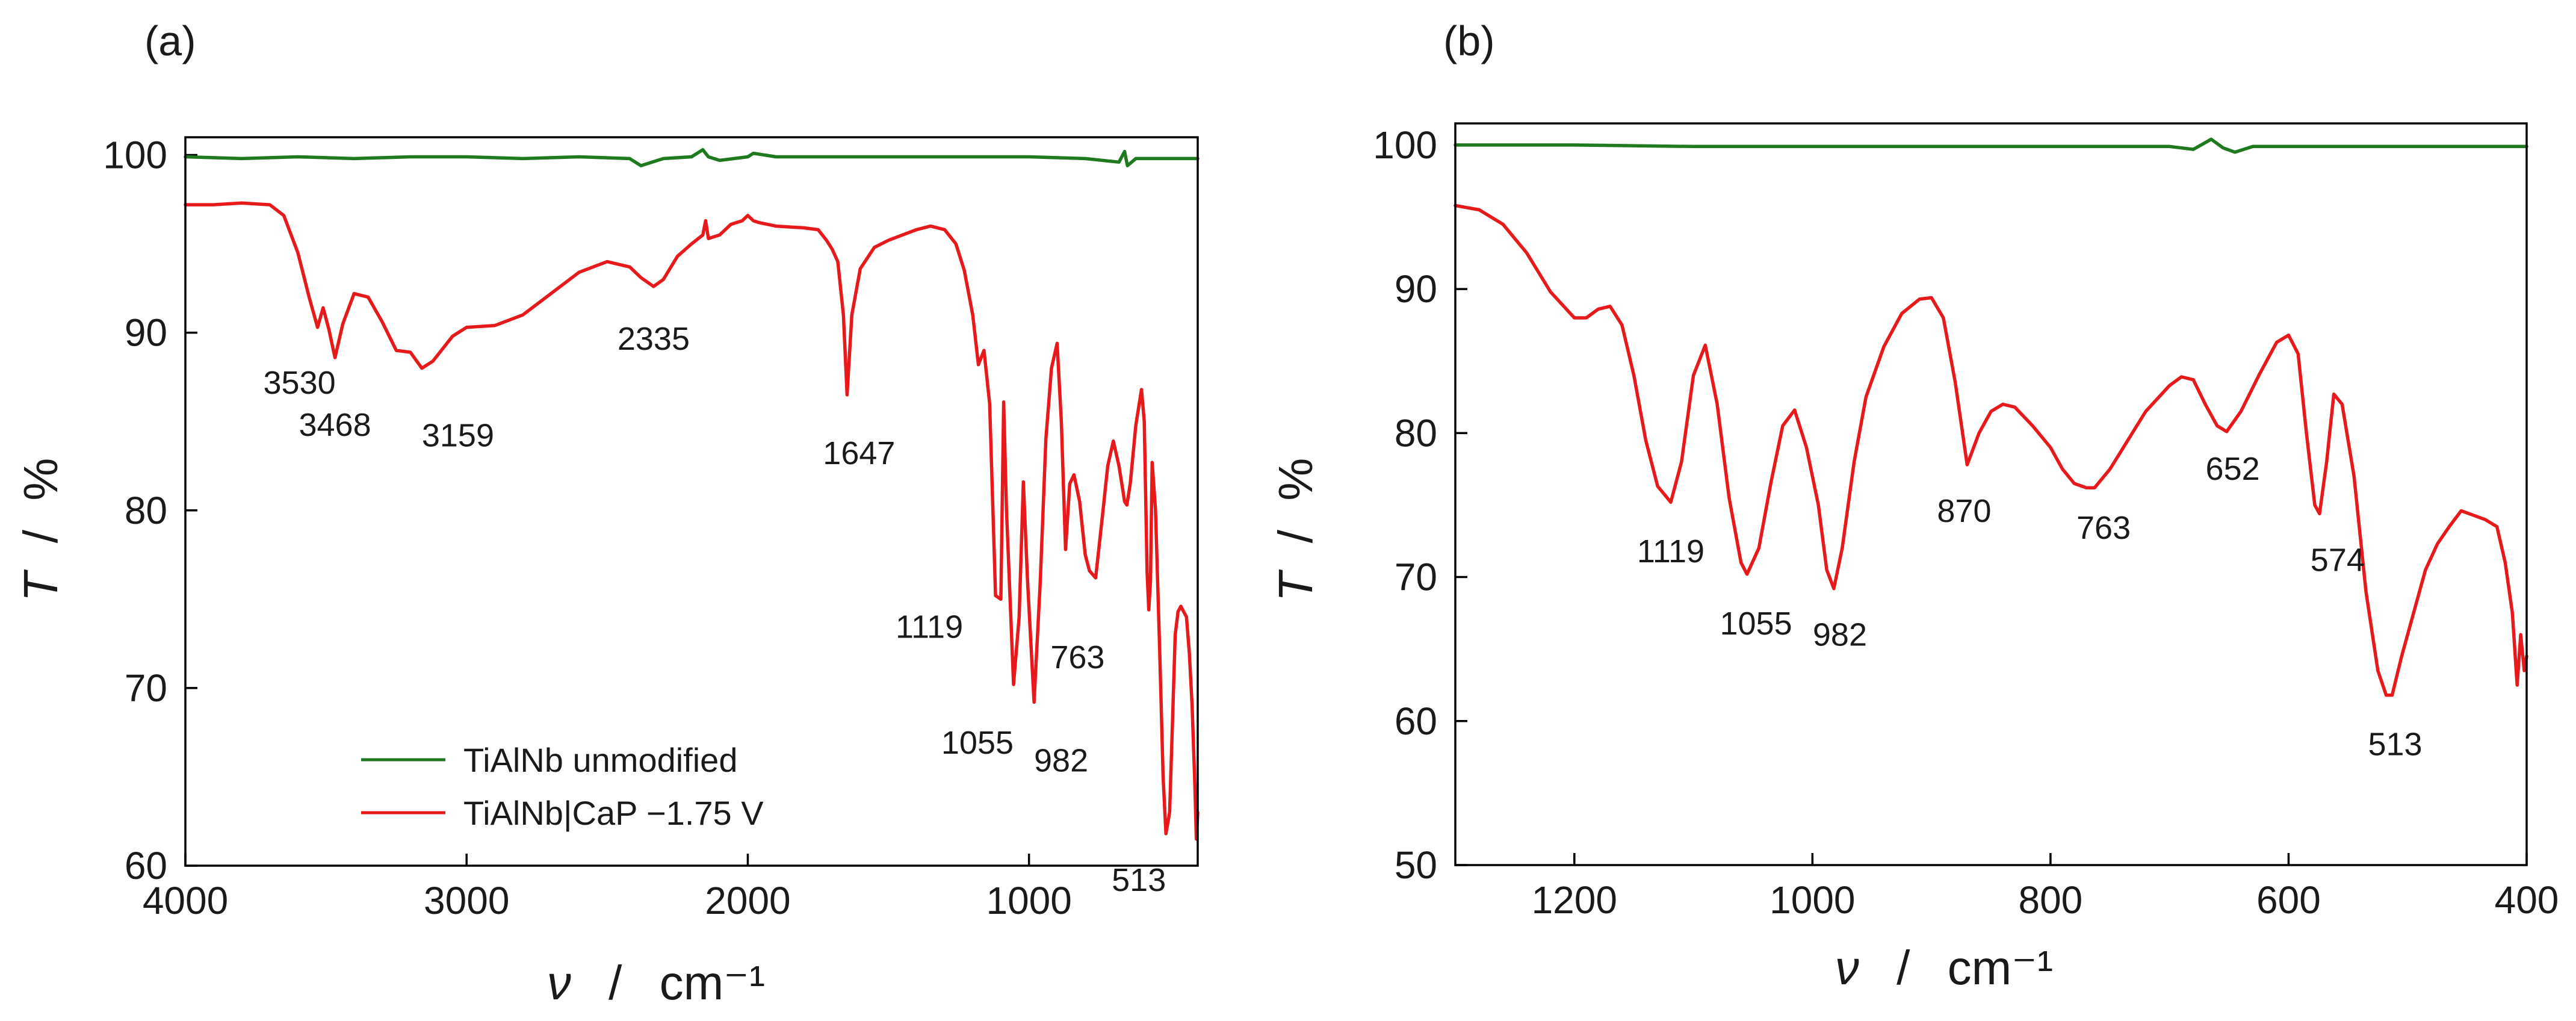  I want to click on panel-b-peak-label: 574, so click(2338, 560).